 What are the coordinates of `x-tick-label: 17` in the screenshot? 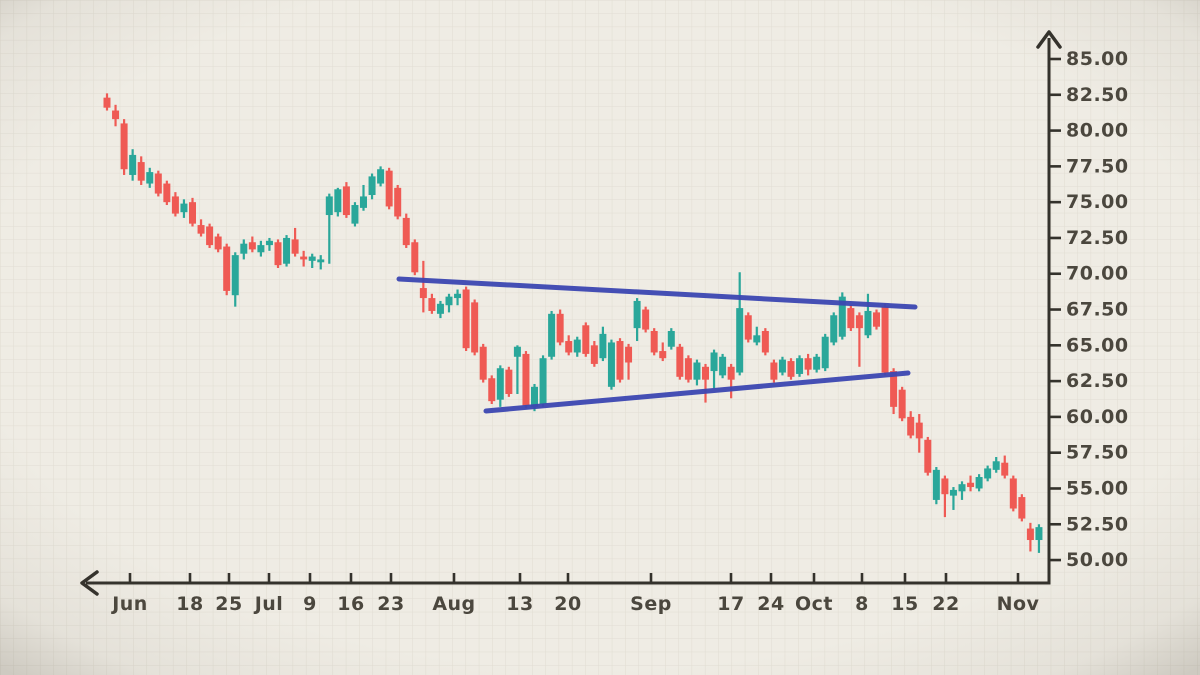 It's located at (730, 604).